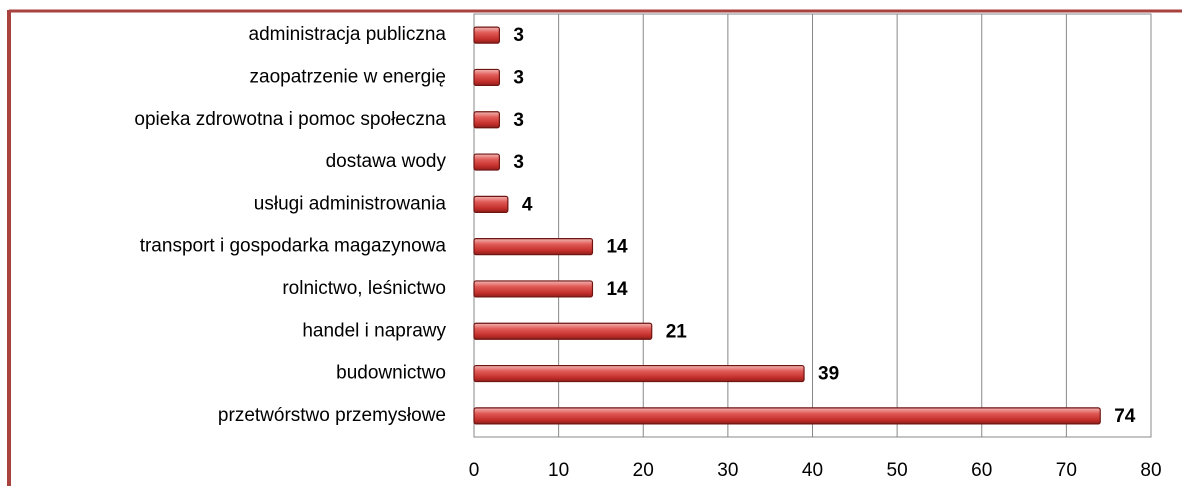 The height and width of the screenshot is (486, 1182). What do you see at coordinates (981, 470) in the screenshot?
I see `x-tick-label: 60` at bounding box center [981, 470].